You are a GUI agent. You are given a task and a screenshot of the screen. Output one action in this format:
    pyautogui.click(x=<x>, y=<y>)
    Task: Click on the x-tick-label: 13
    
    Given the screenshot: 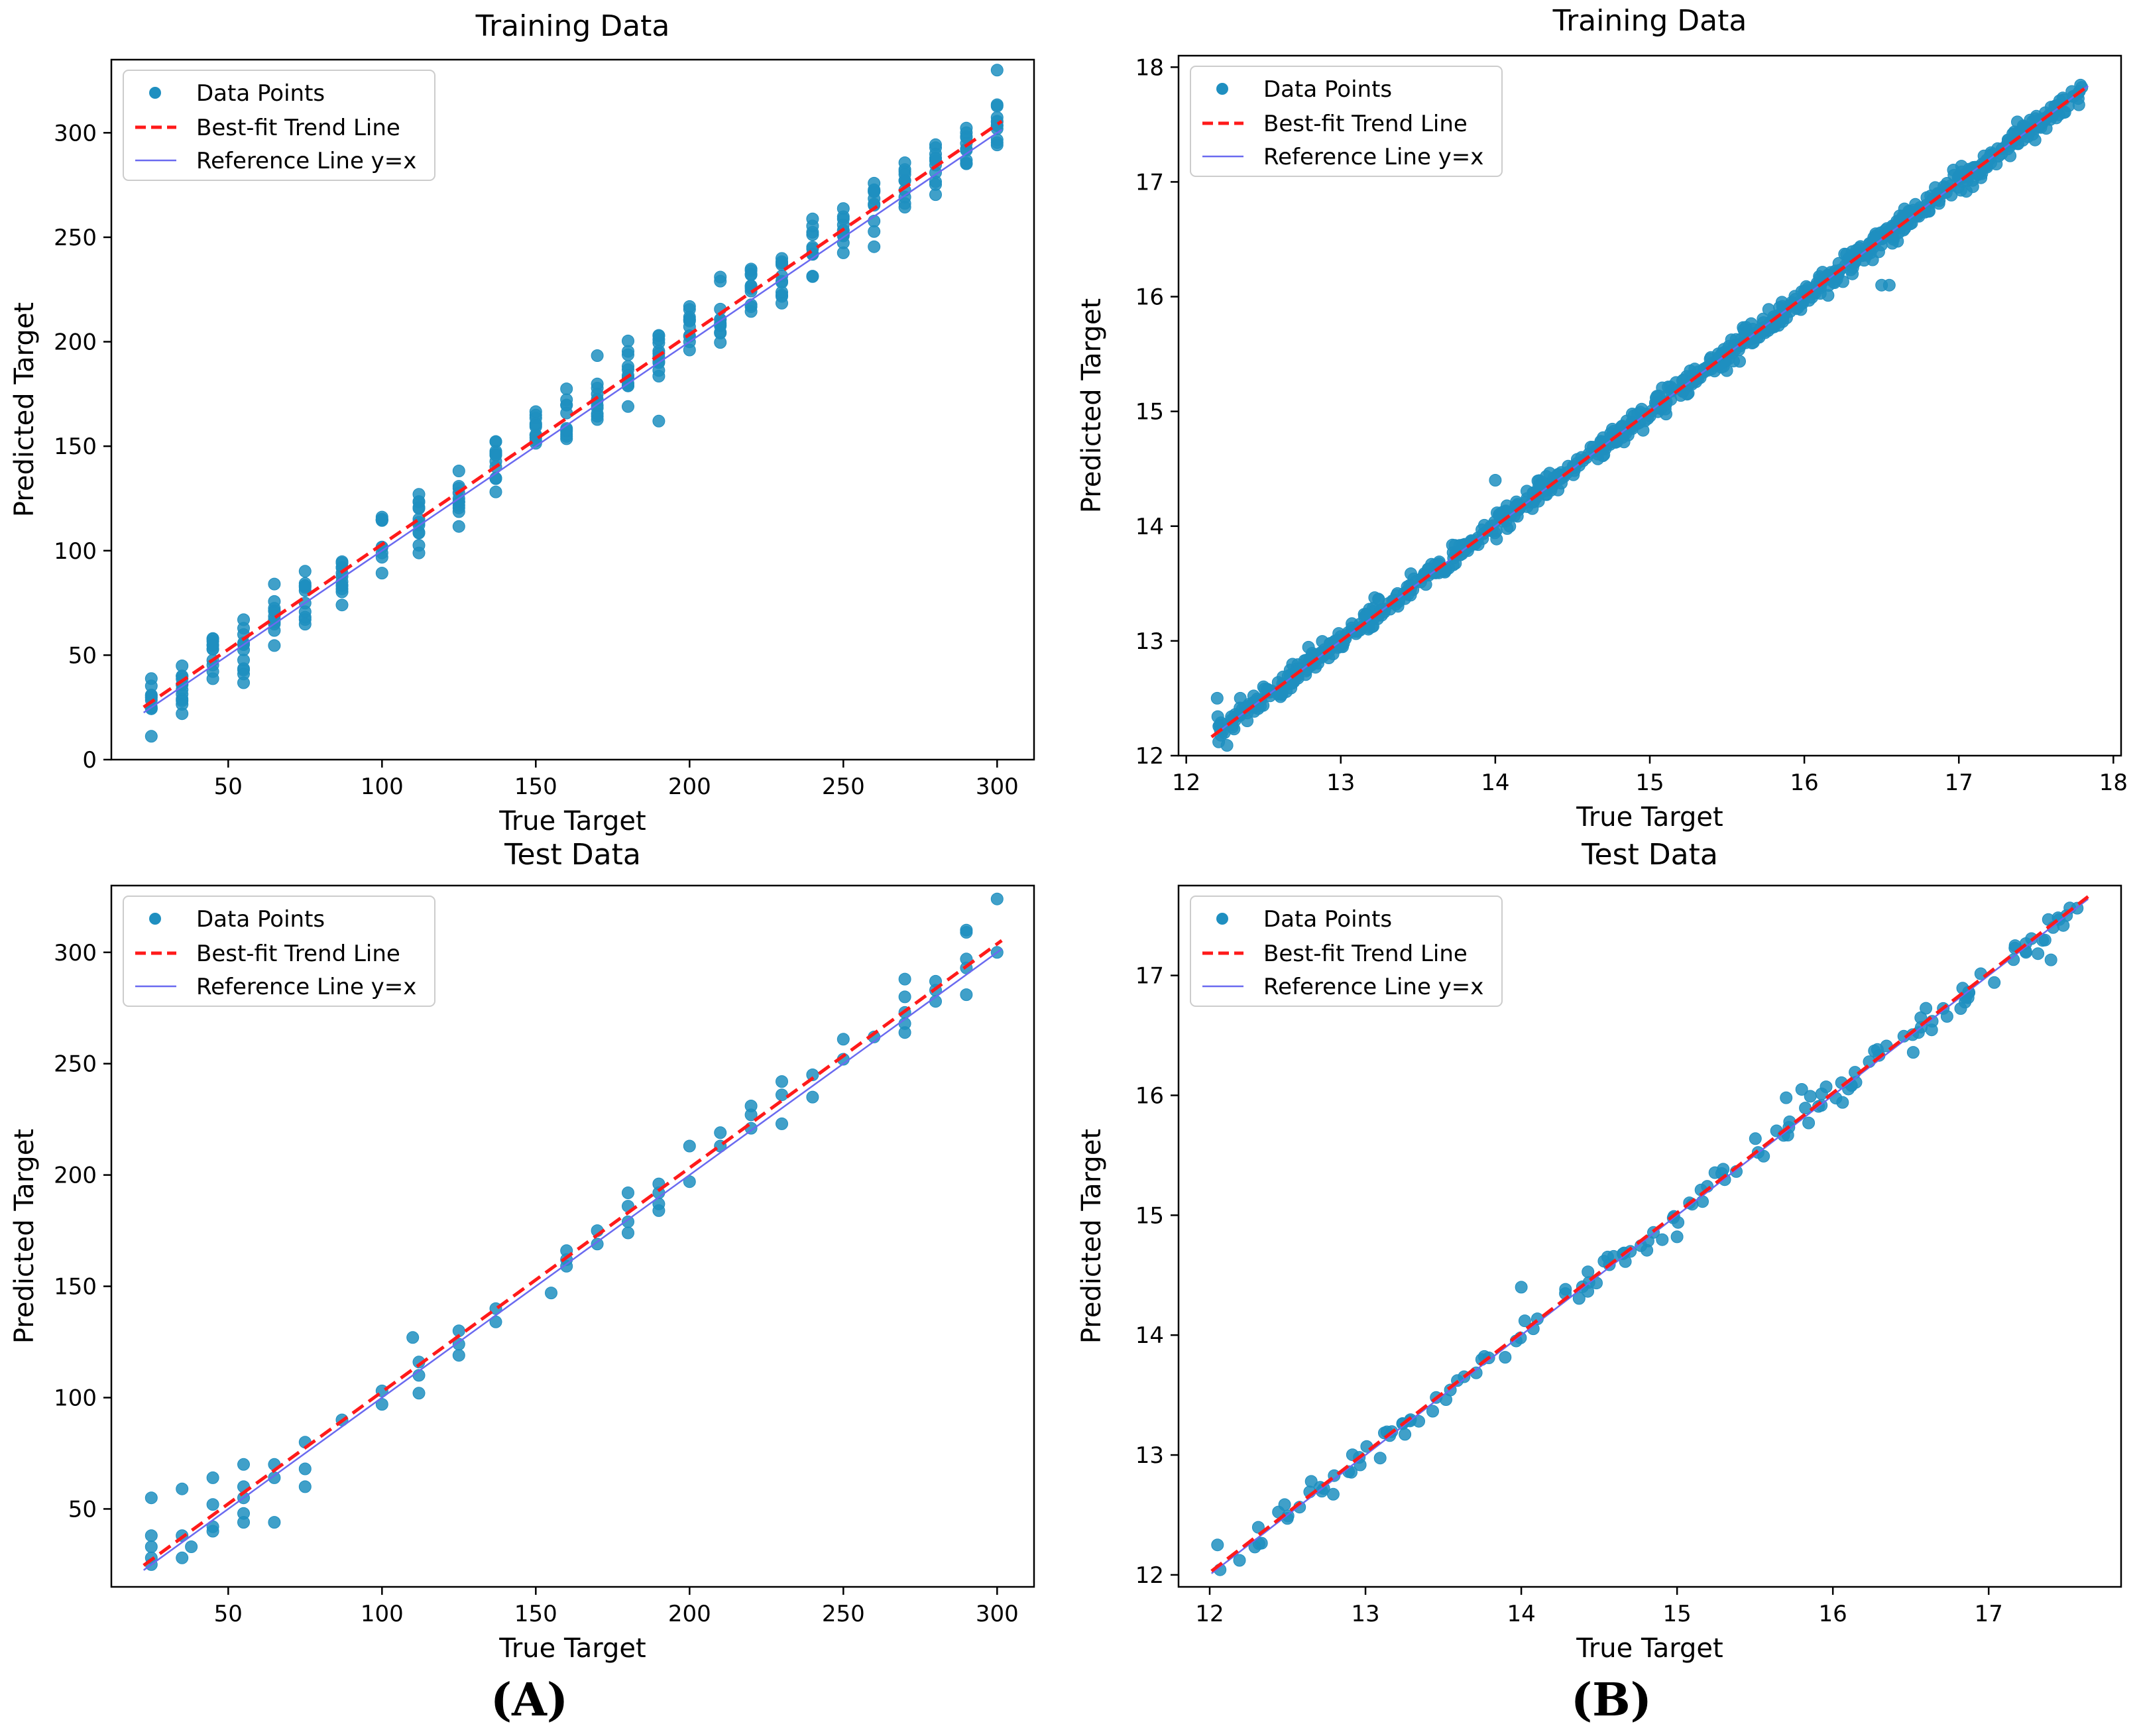 What is the action you would take?
    pyautogui.click(x=1365, y=1614)
    